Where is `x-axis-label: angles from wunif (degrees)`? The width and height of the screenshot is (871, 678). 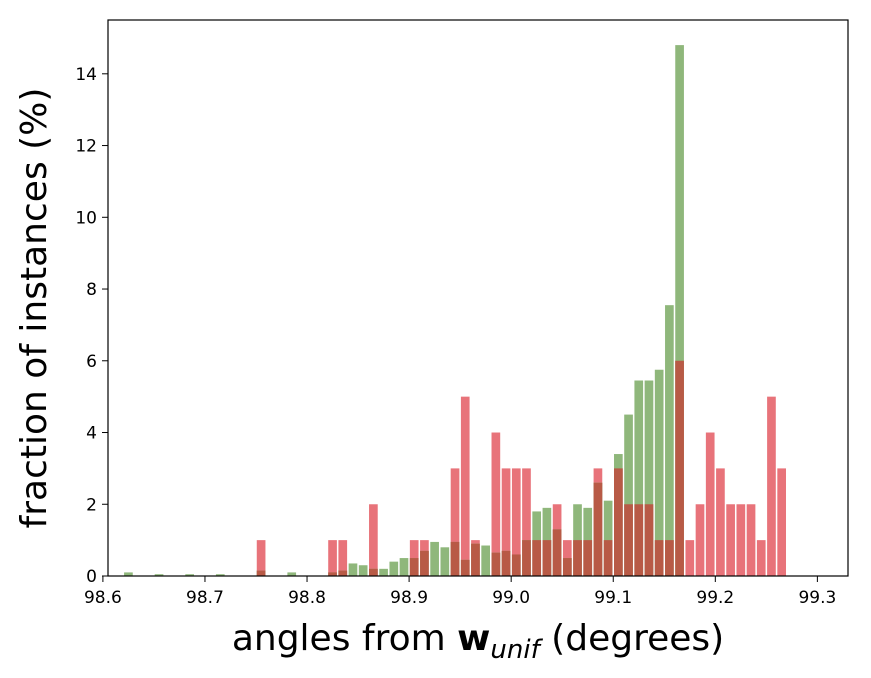 x-axis-label: angles from wunif (degrees) is located at coordinates (478, 641).